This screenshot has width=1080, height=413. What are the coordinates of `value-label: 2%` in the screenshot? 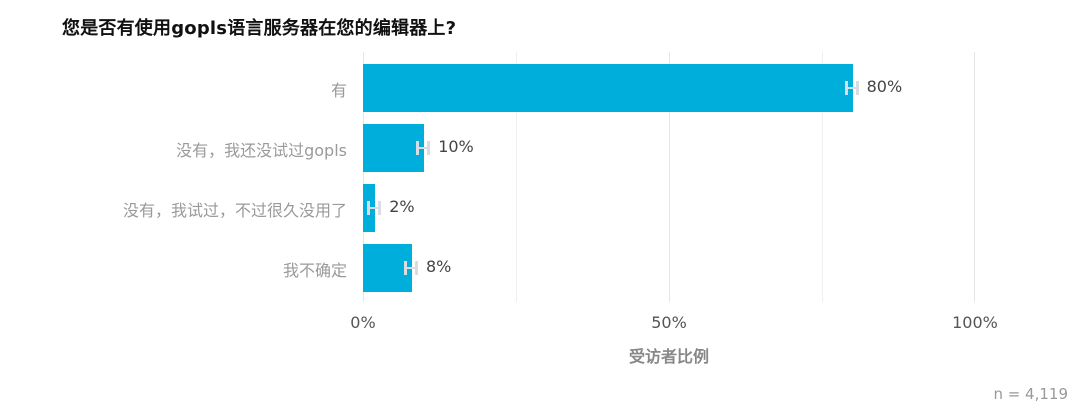 It's located at (402, 206).